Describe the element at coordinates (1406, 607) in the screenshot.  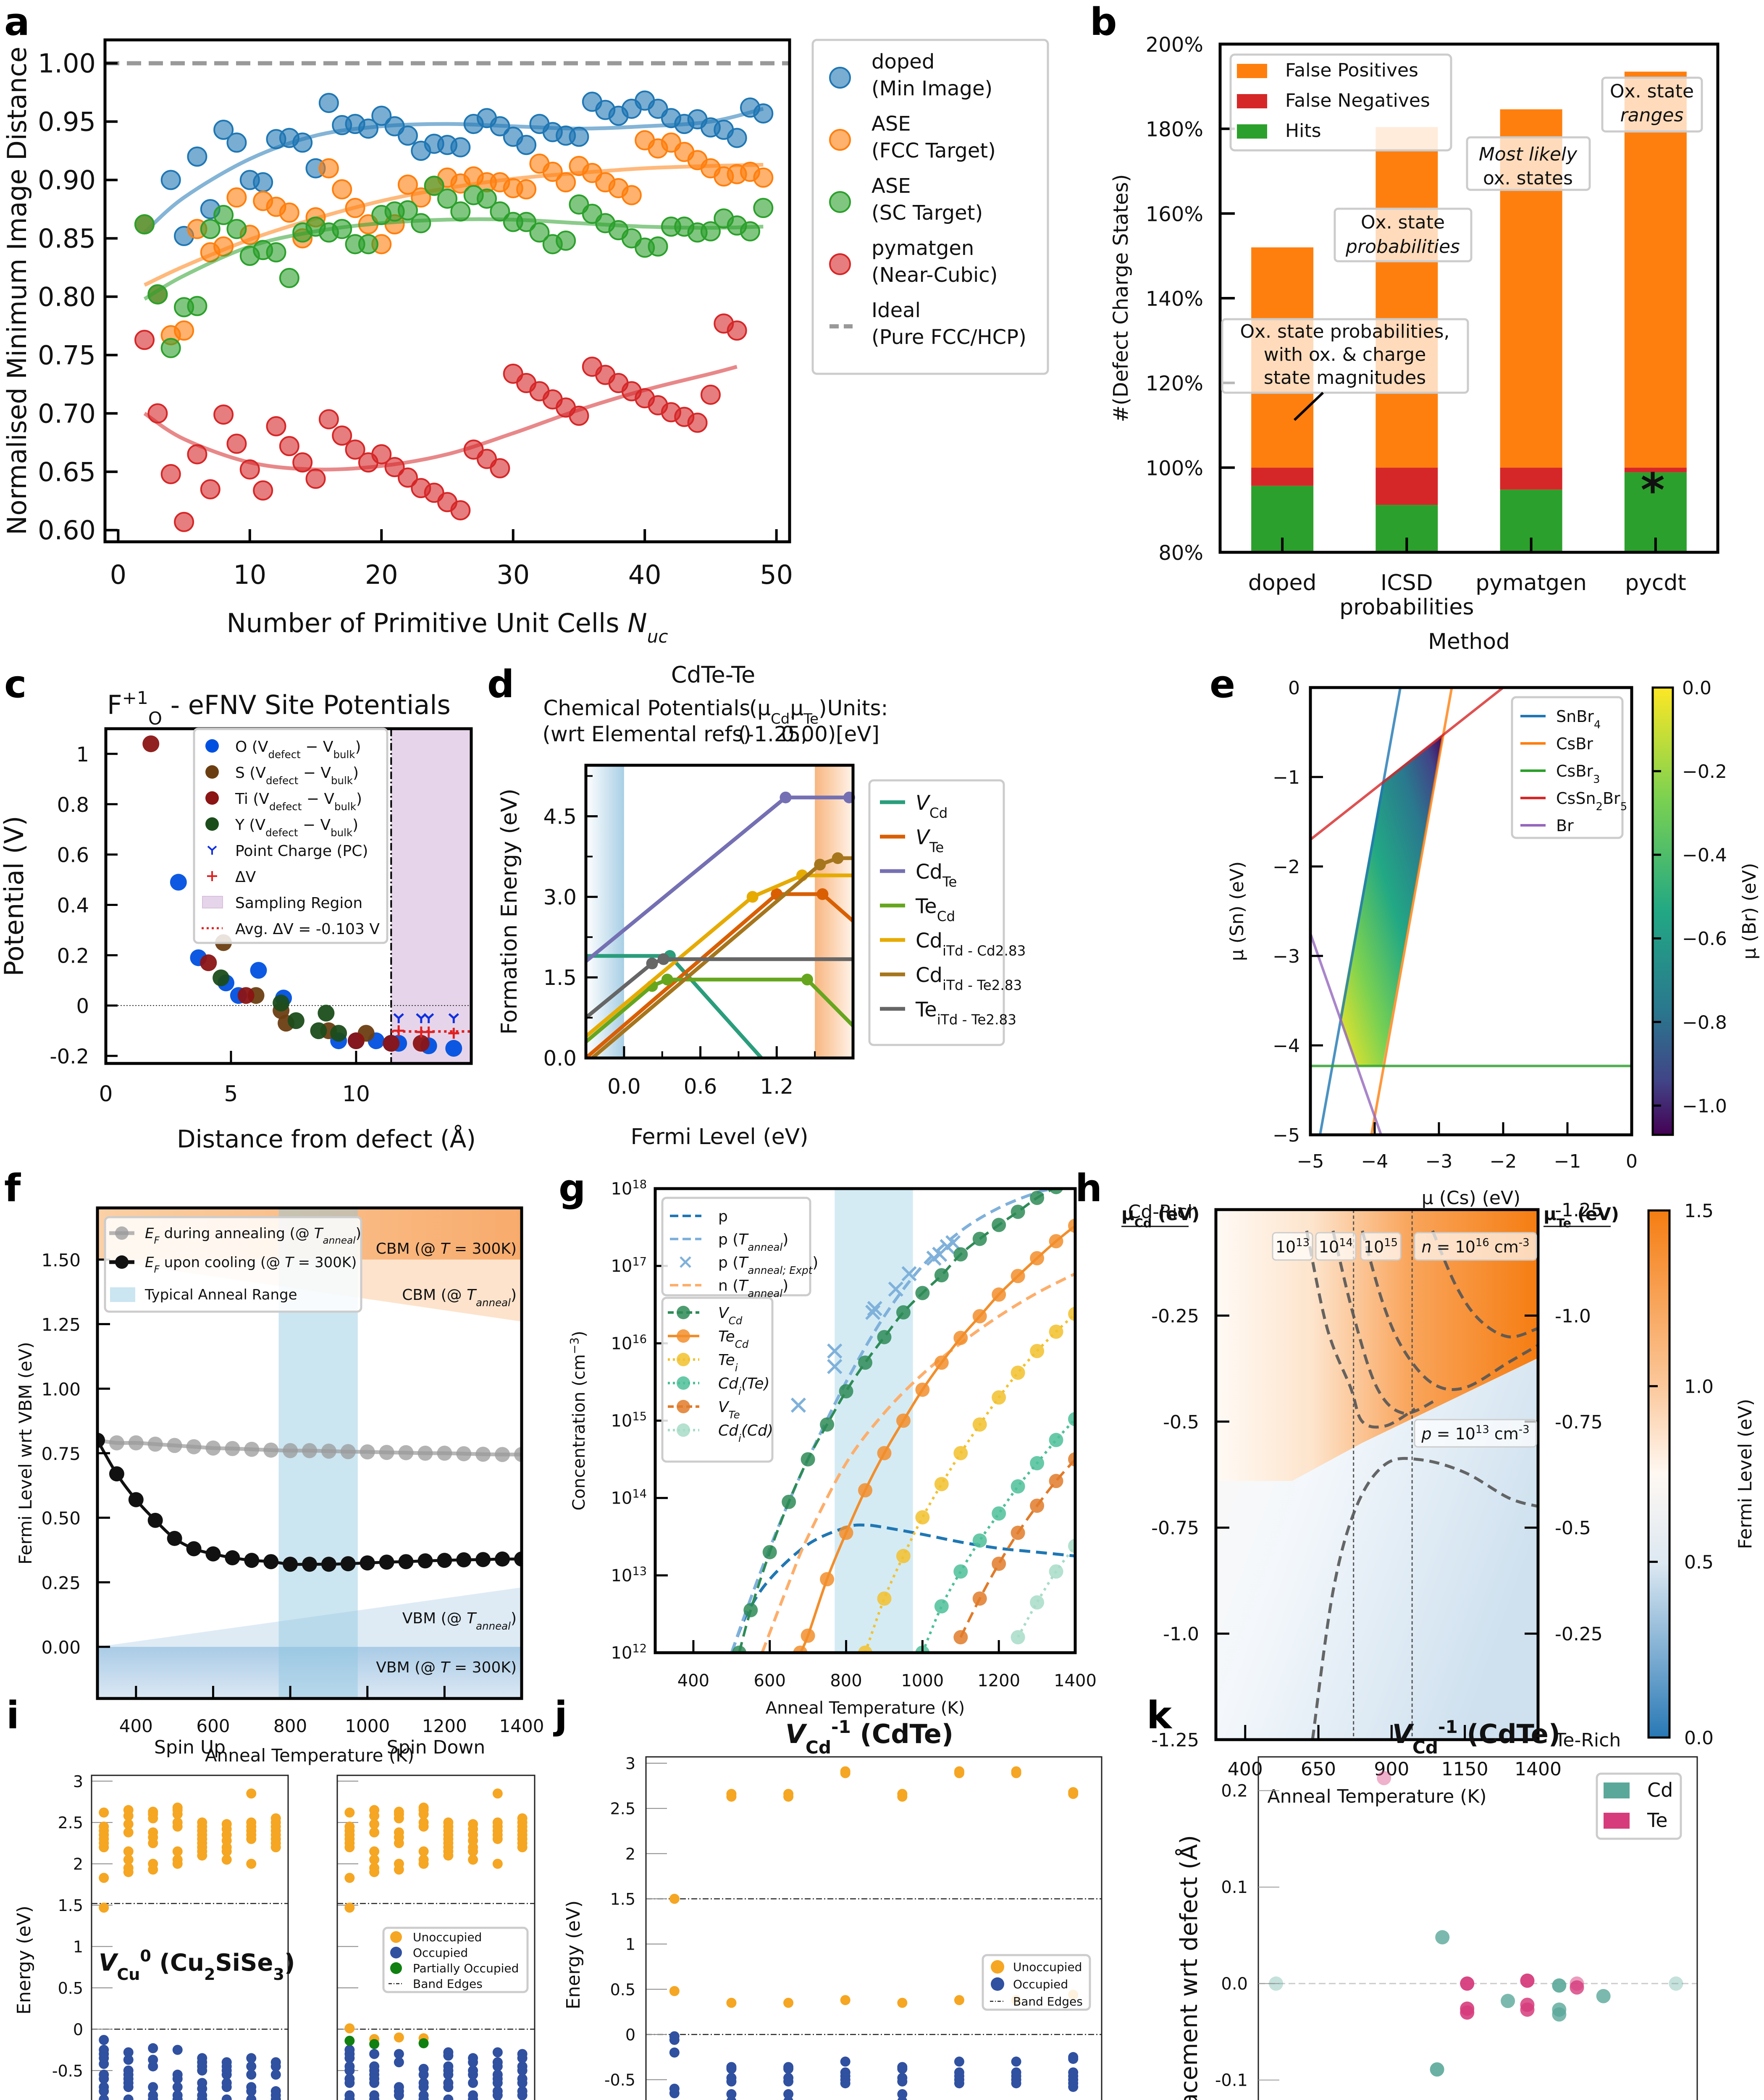
I see `x-tick-label: probabilities` at that location.